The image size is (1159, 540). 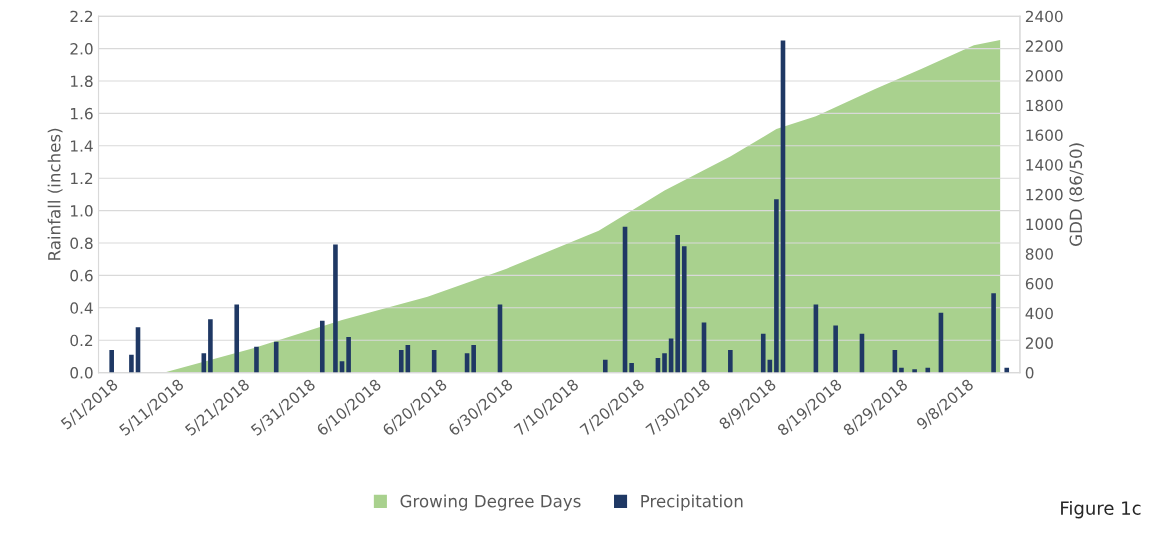 What do you see at coordinates (1044, 224) in the screenshot?
I see `y2-tick-label: 1000` at bounding box center [1044, 224].